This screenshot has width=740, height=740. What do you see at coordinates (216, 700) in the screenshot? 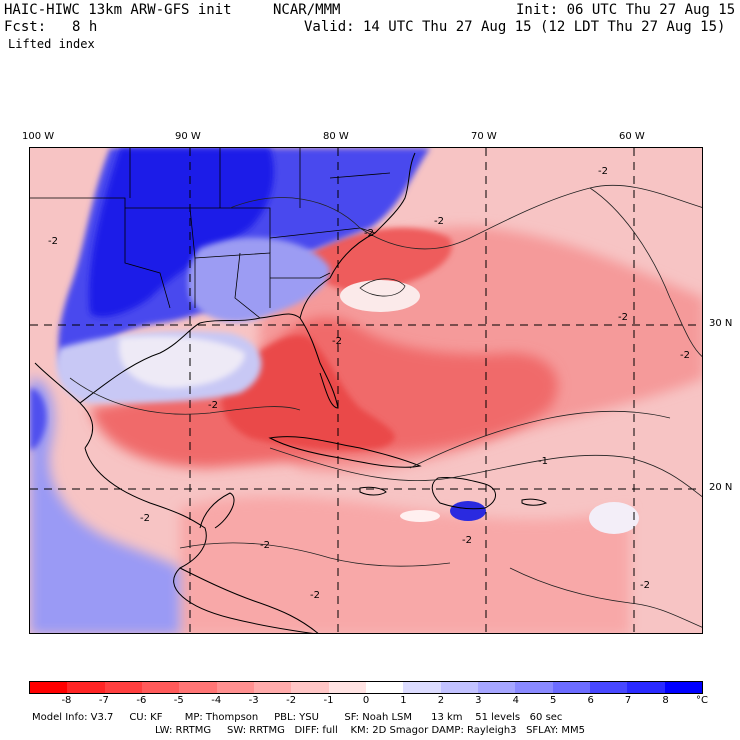
I see `colorbar-label: -4` at bounding box center [216, 700].